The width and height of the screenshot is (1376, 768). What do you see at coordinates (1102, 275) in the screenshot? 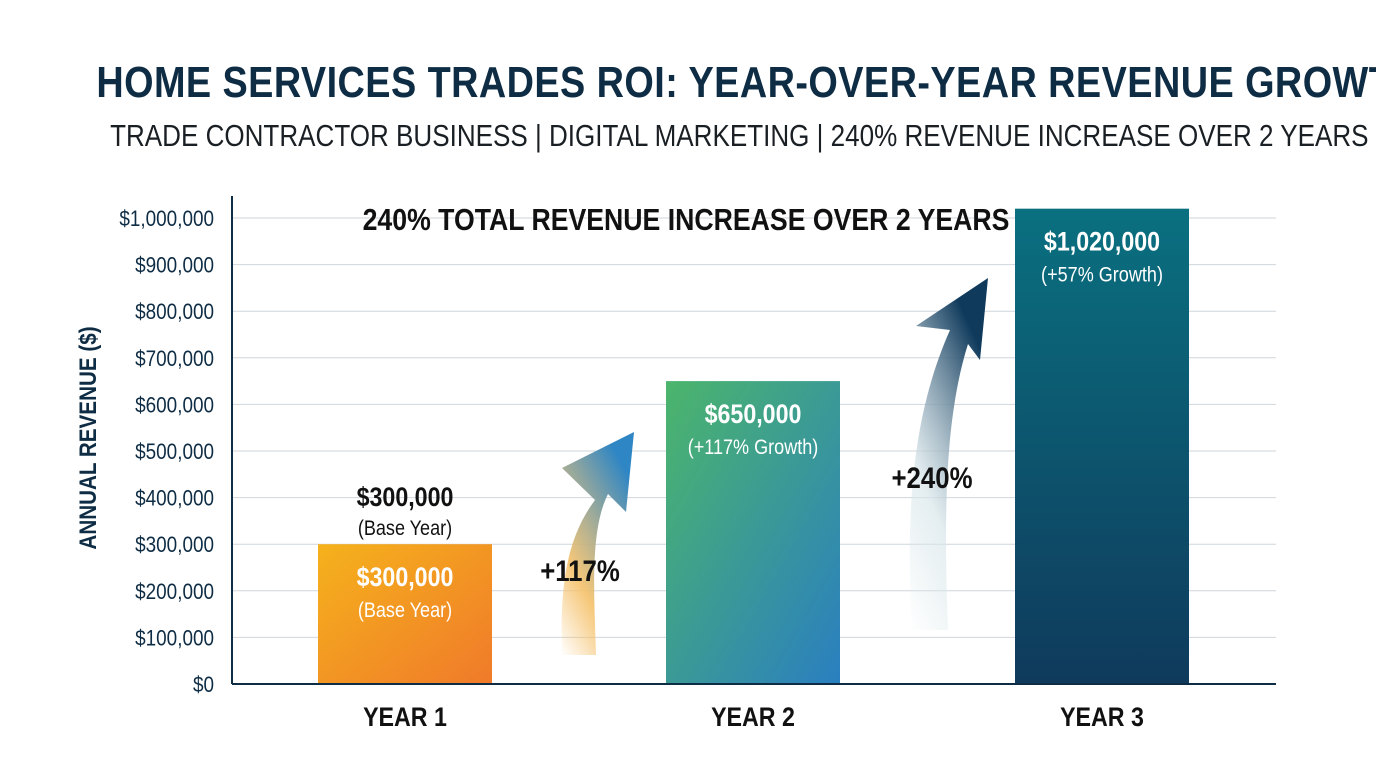
I see `bar-note-label: (+57% Growth)` at bounding box center [1102, 275].